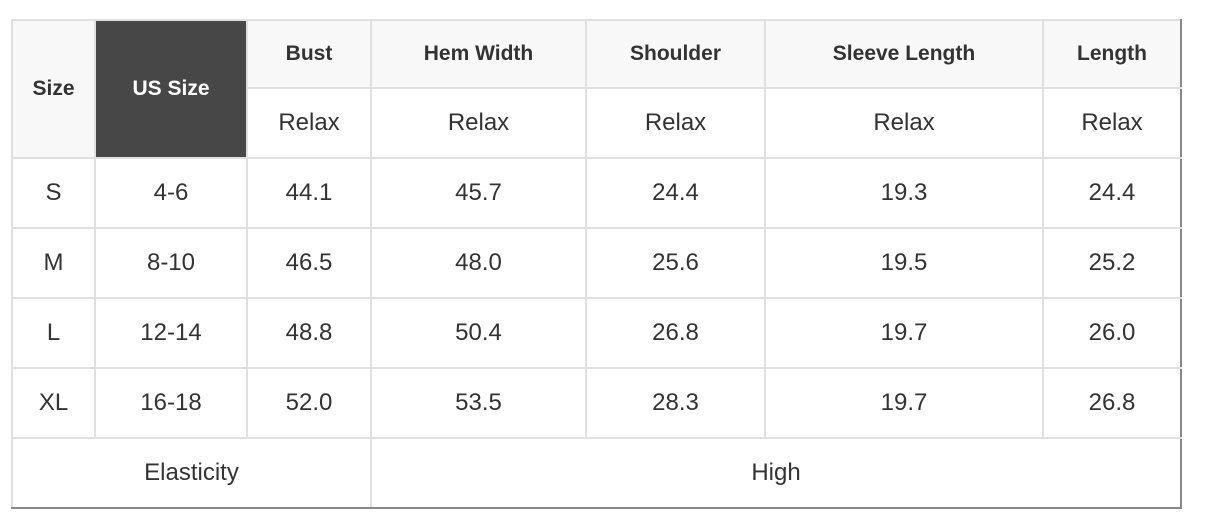 Image resolution: width=1206 pixels, height=528 pixels. What do you see at coordinates (191, 473) in the screenshot?
I see `elasticity-label: Elasticity` at bounding box center [191, 473].